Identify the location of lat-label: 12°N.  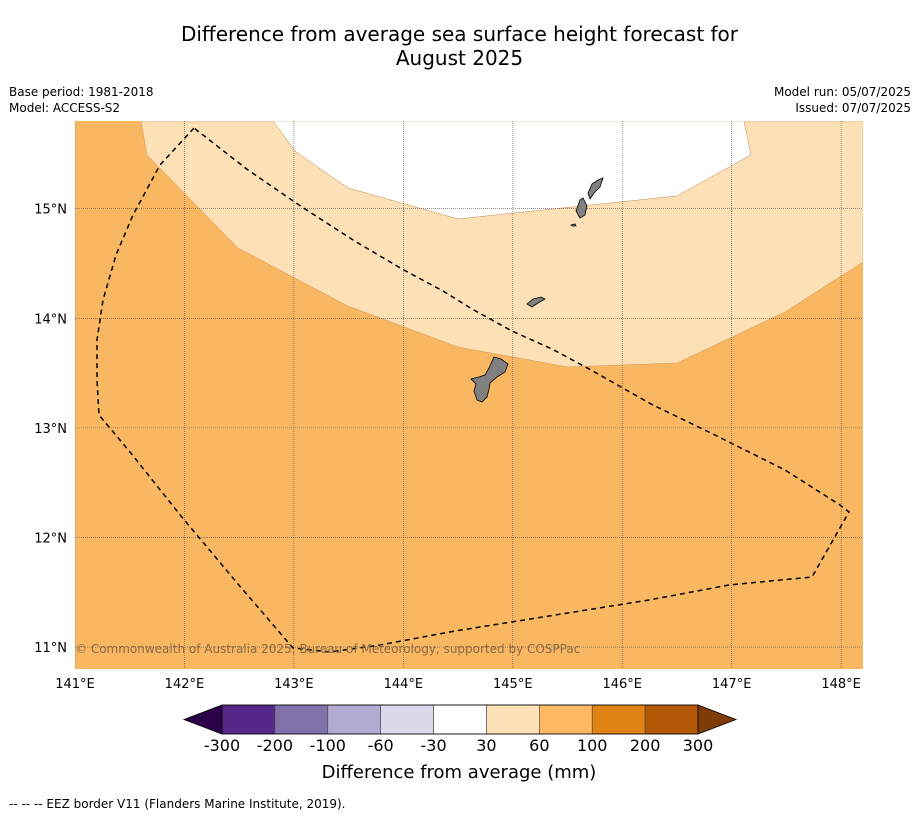
(50, 538).